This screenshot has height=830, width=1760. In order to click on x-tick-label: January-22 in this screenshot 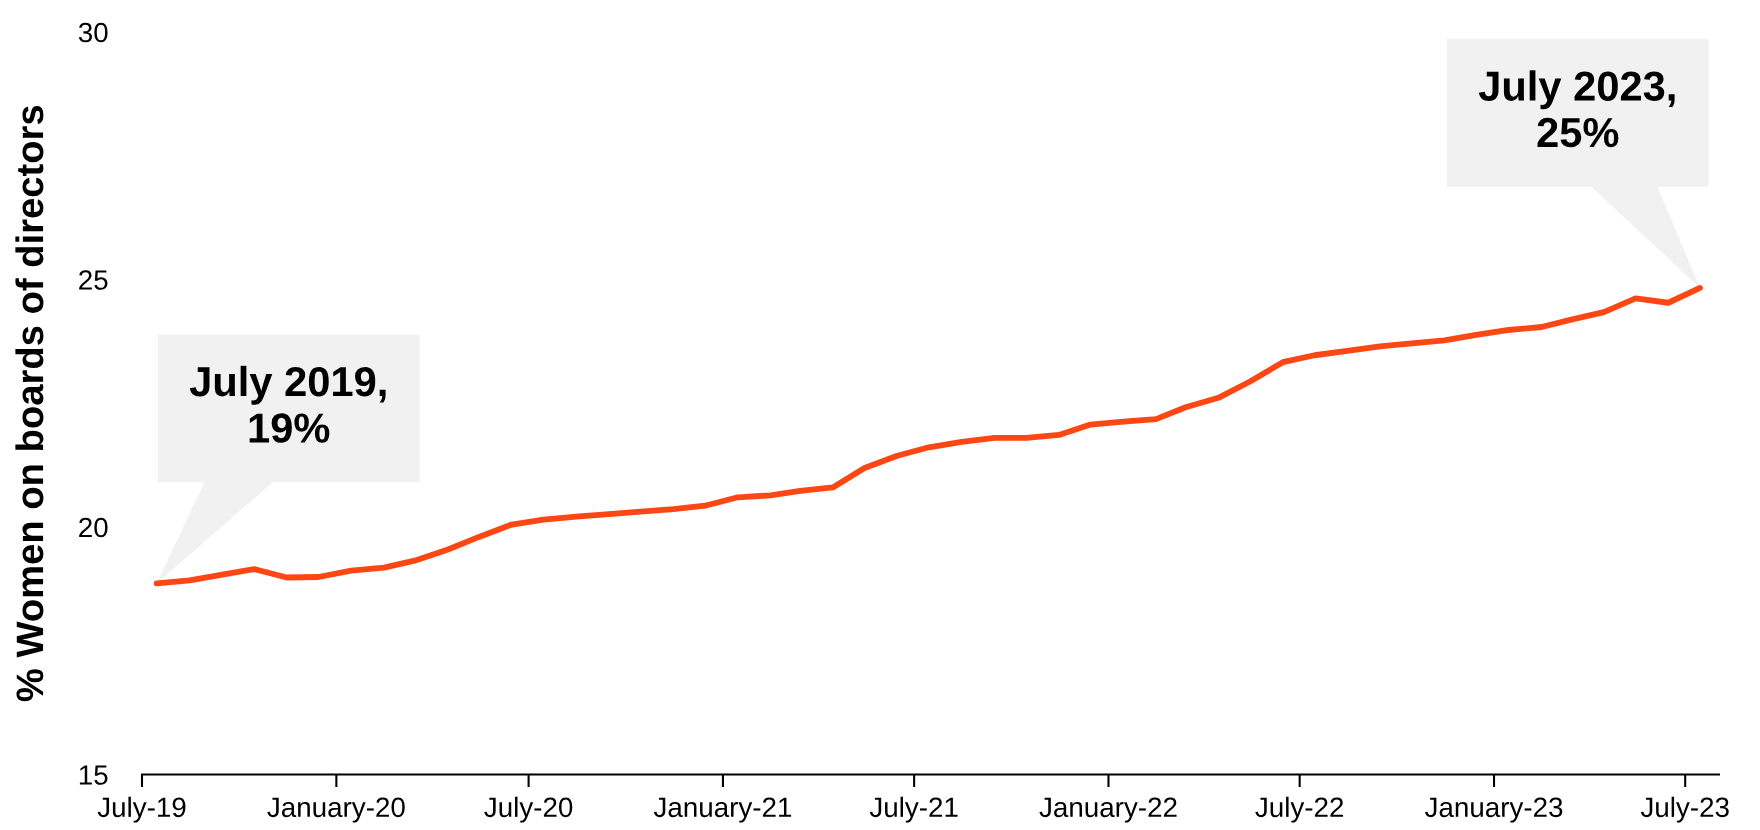, I will do `click(1108, 810)`.